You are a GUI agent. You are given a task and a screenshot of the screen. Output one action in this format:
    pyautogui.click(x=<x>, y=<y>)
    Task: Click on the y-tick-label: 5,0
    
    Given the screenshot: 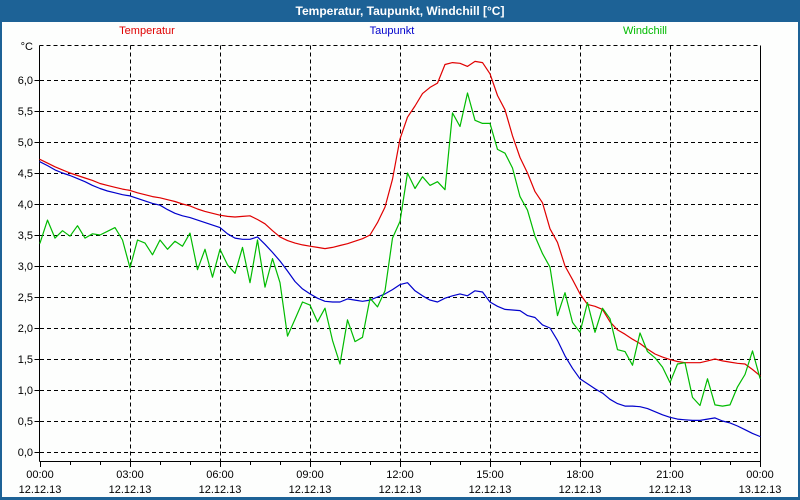 What is the action you would take?
    pyautogui.click(x=25, y=143)
    